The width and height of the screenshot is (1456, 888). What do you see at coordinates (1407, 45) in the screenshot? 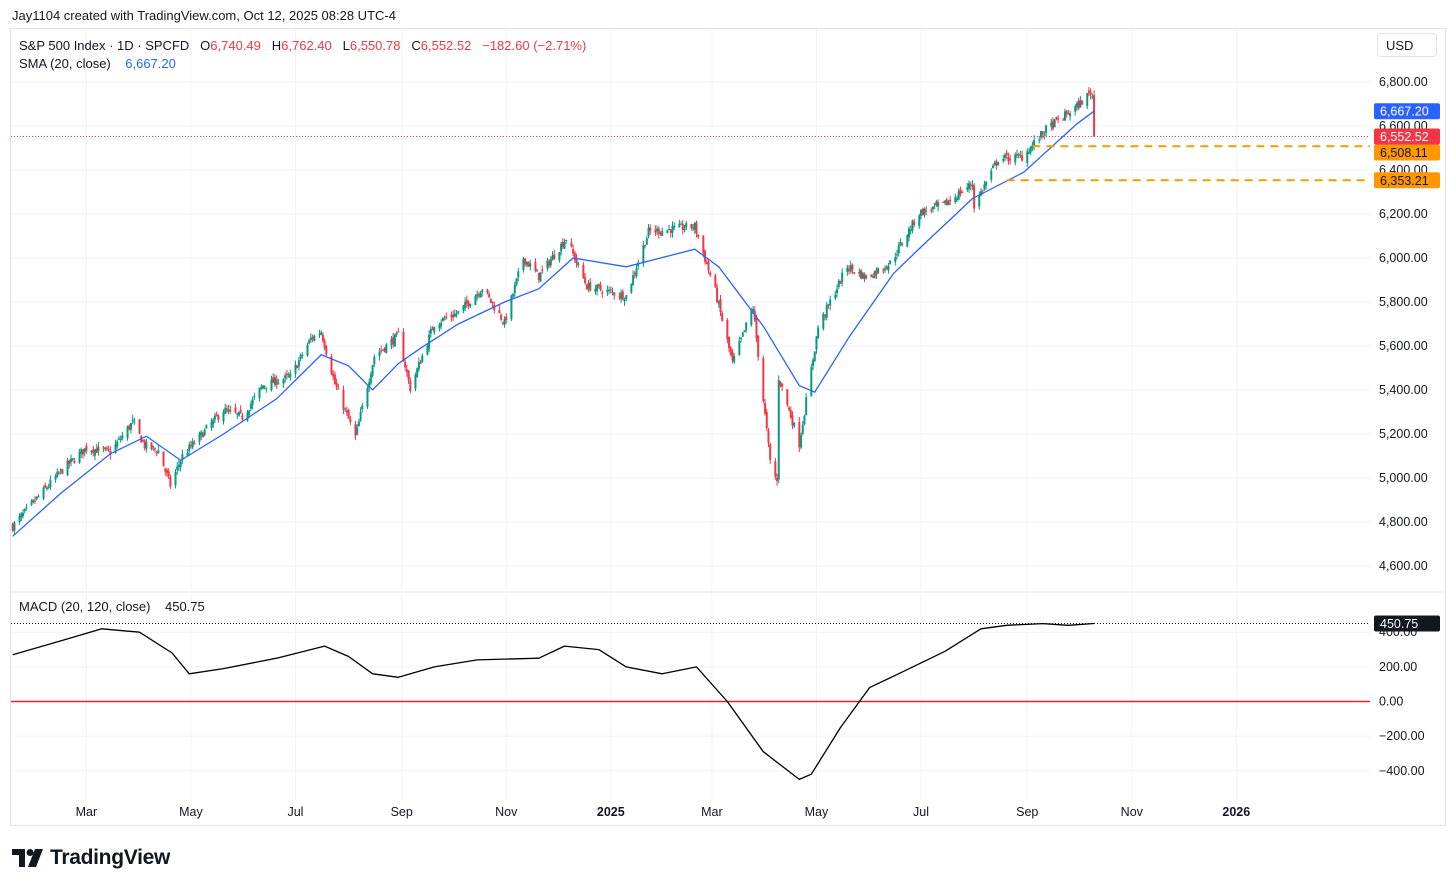
I see `currency-button: USD` at bounding box center [1407, 45].